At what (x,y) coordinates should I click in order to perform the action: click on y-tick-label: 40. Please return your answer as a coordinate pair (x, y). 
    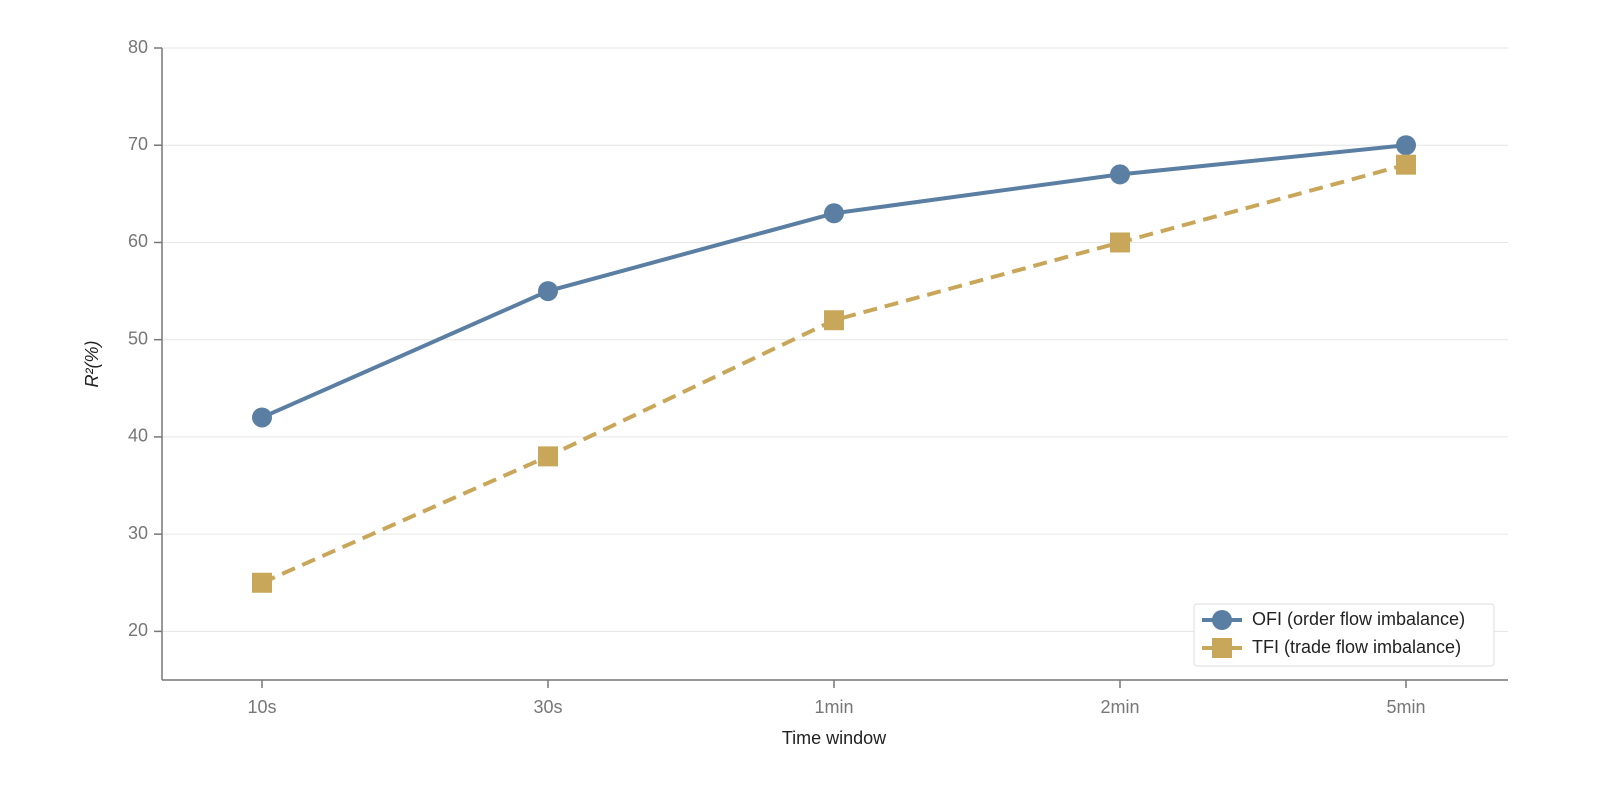
    Looking at the image, I should click on (138, 436).